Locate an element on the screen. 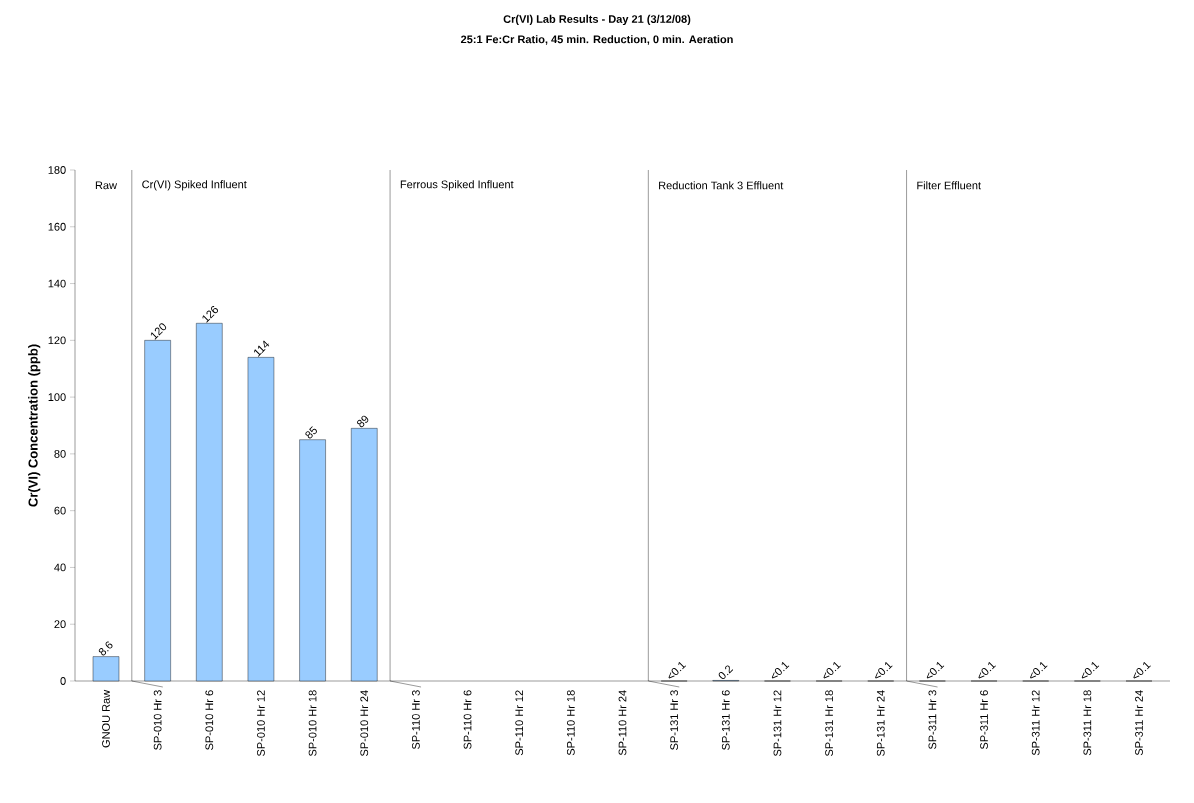  y-tick-label: 180 is located at coordinates (57, 170).